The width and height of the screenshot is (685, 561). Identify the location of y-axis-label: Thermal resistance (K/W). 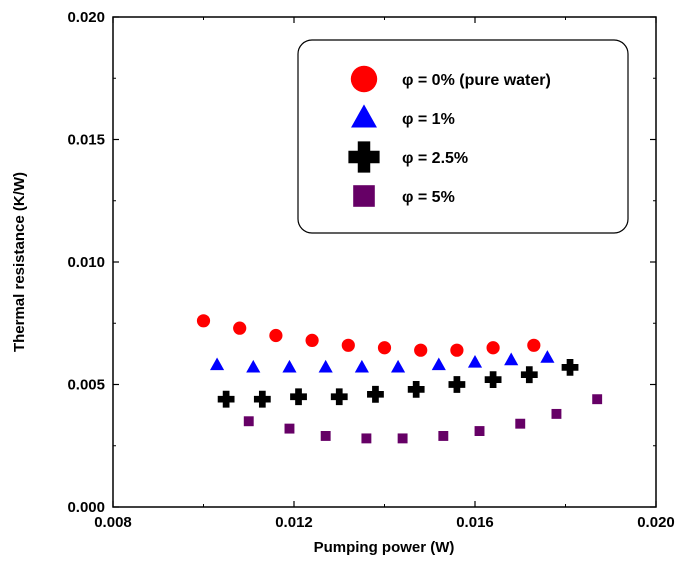
(19, 262).